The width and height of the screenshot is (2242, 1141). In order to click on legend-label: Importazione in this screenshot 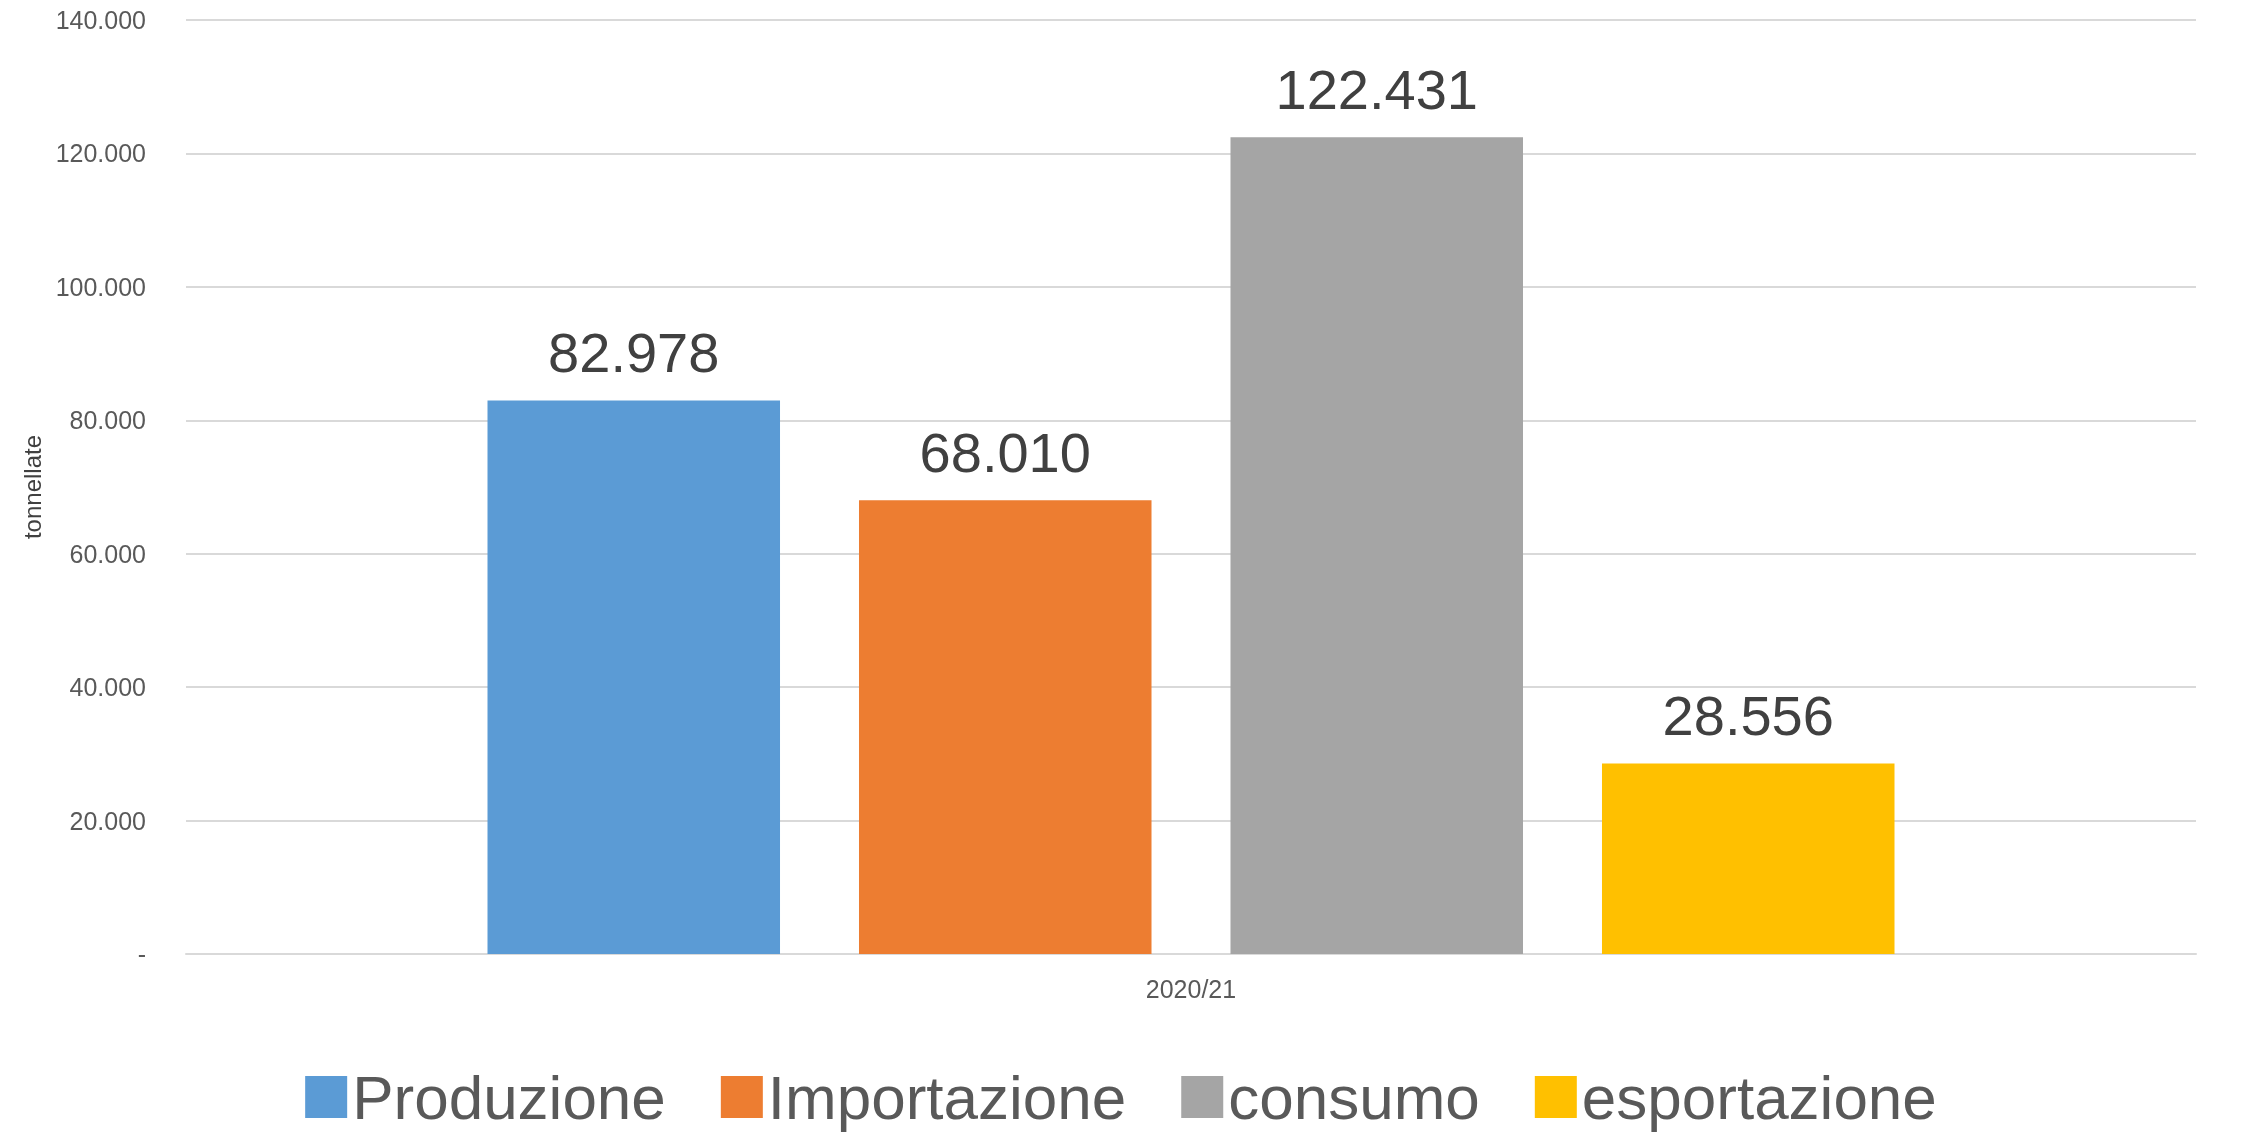, I will do `click(947, 1097)`.